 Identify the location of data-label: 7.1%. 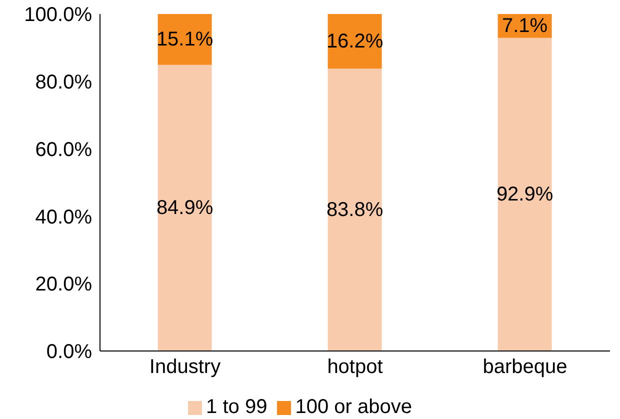
(525, 25).